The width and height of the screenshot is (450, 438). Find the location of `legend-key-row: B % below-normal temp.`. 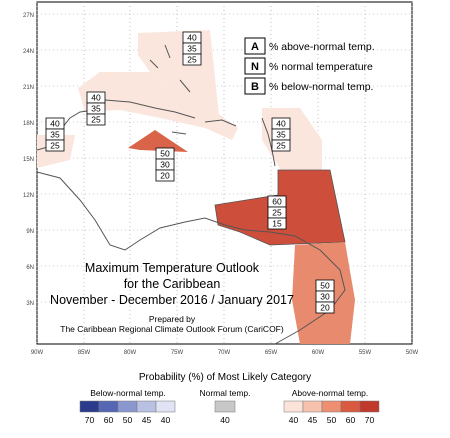

legend-key-row: B % below-normal temp. is located at coordinates (308, 86).